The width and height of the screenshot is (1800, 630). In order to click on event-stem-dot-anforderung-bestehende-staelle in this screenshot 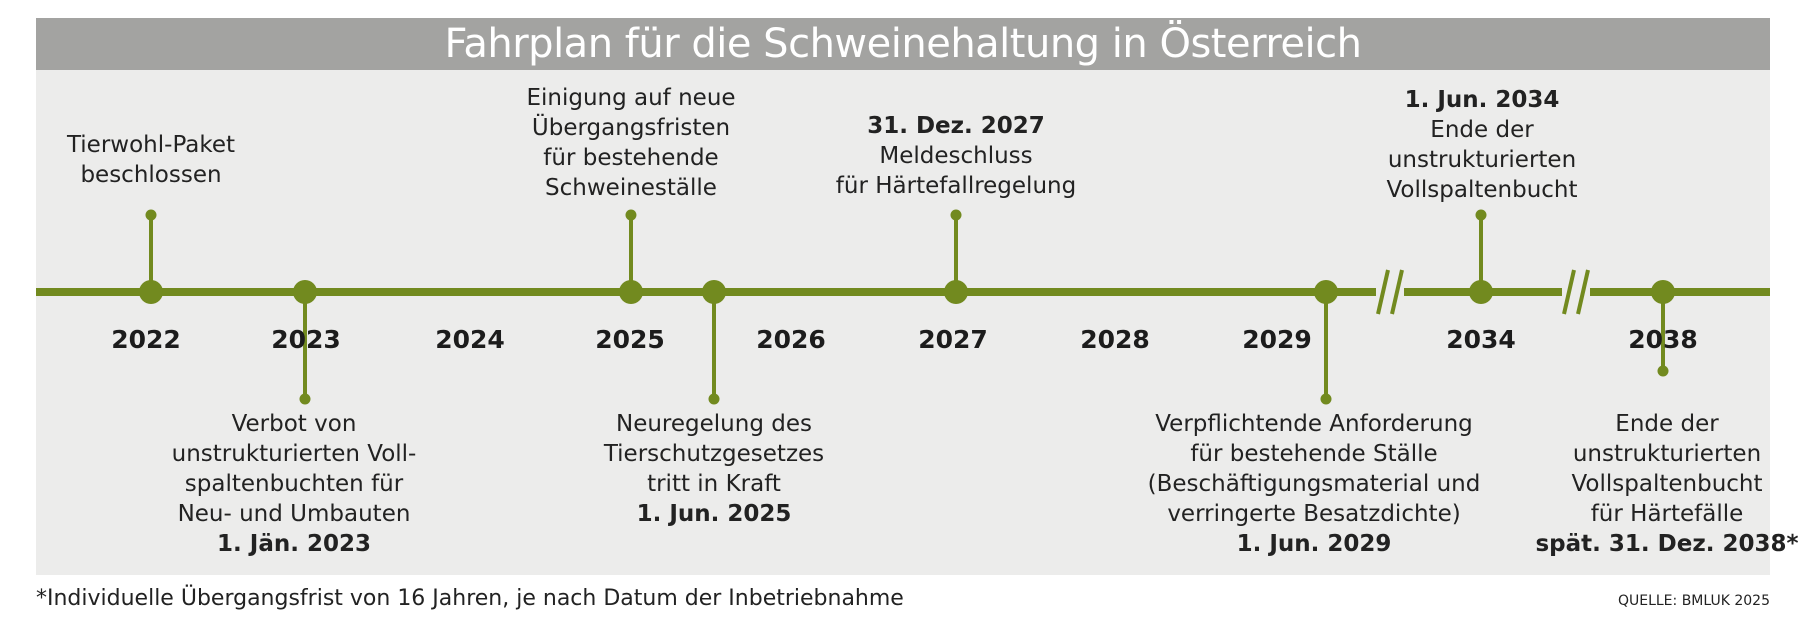, I will do `click(1326, 399)`.